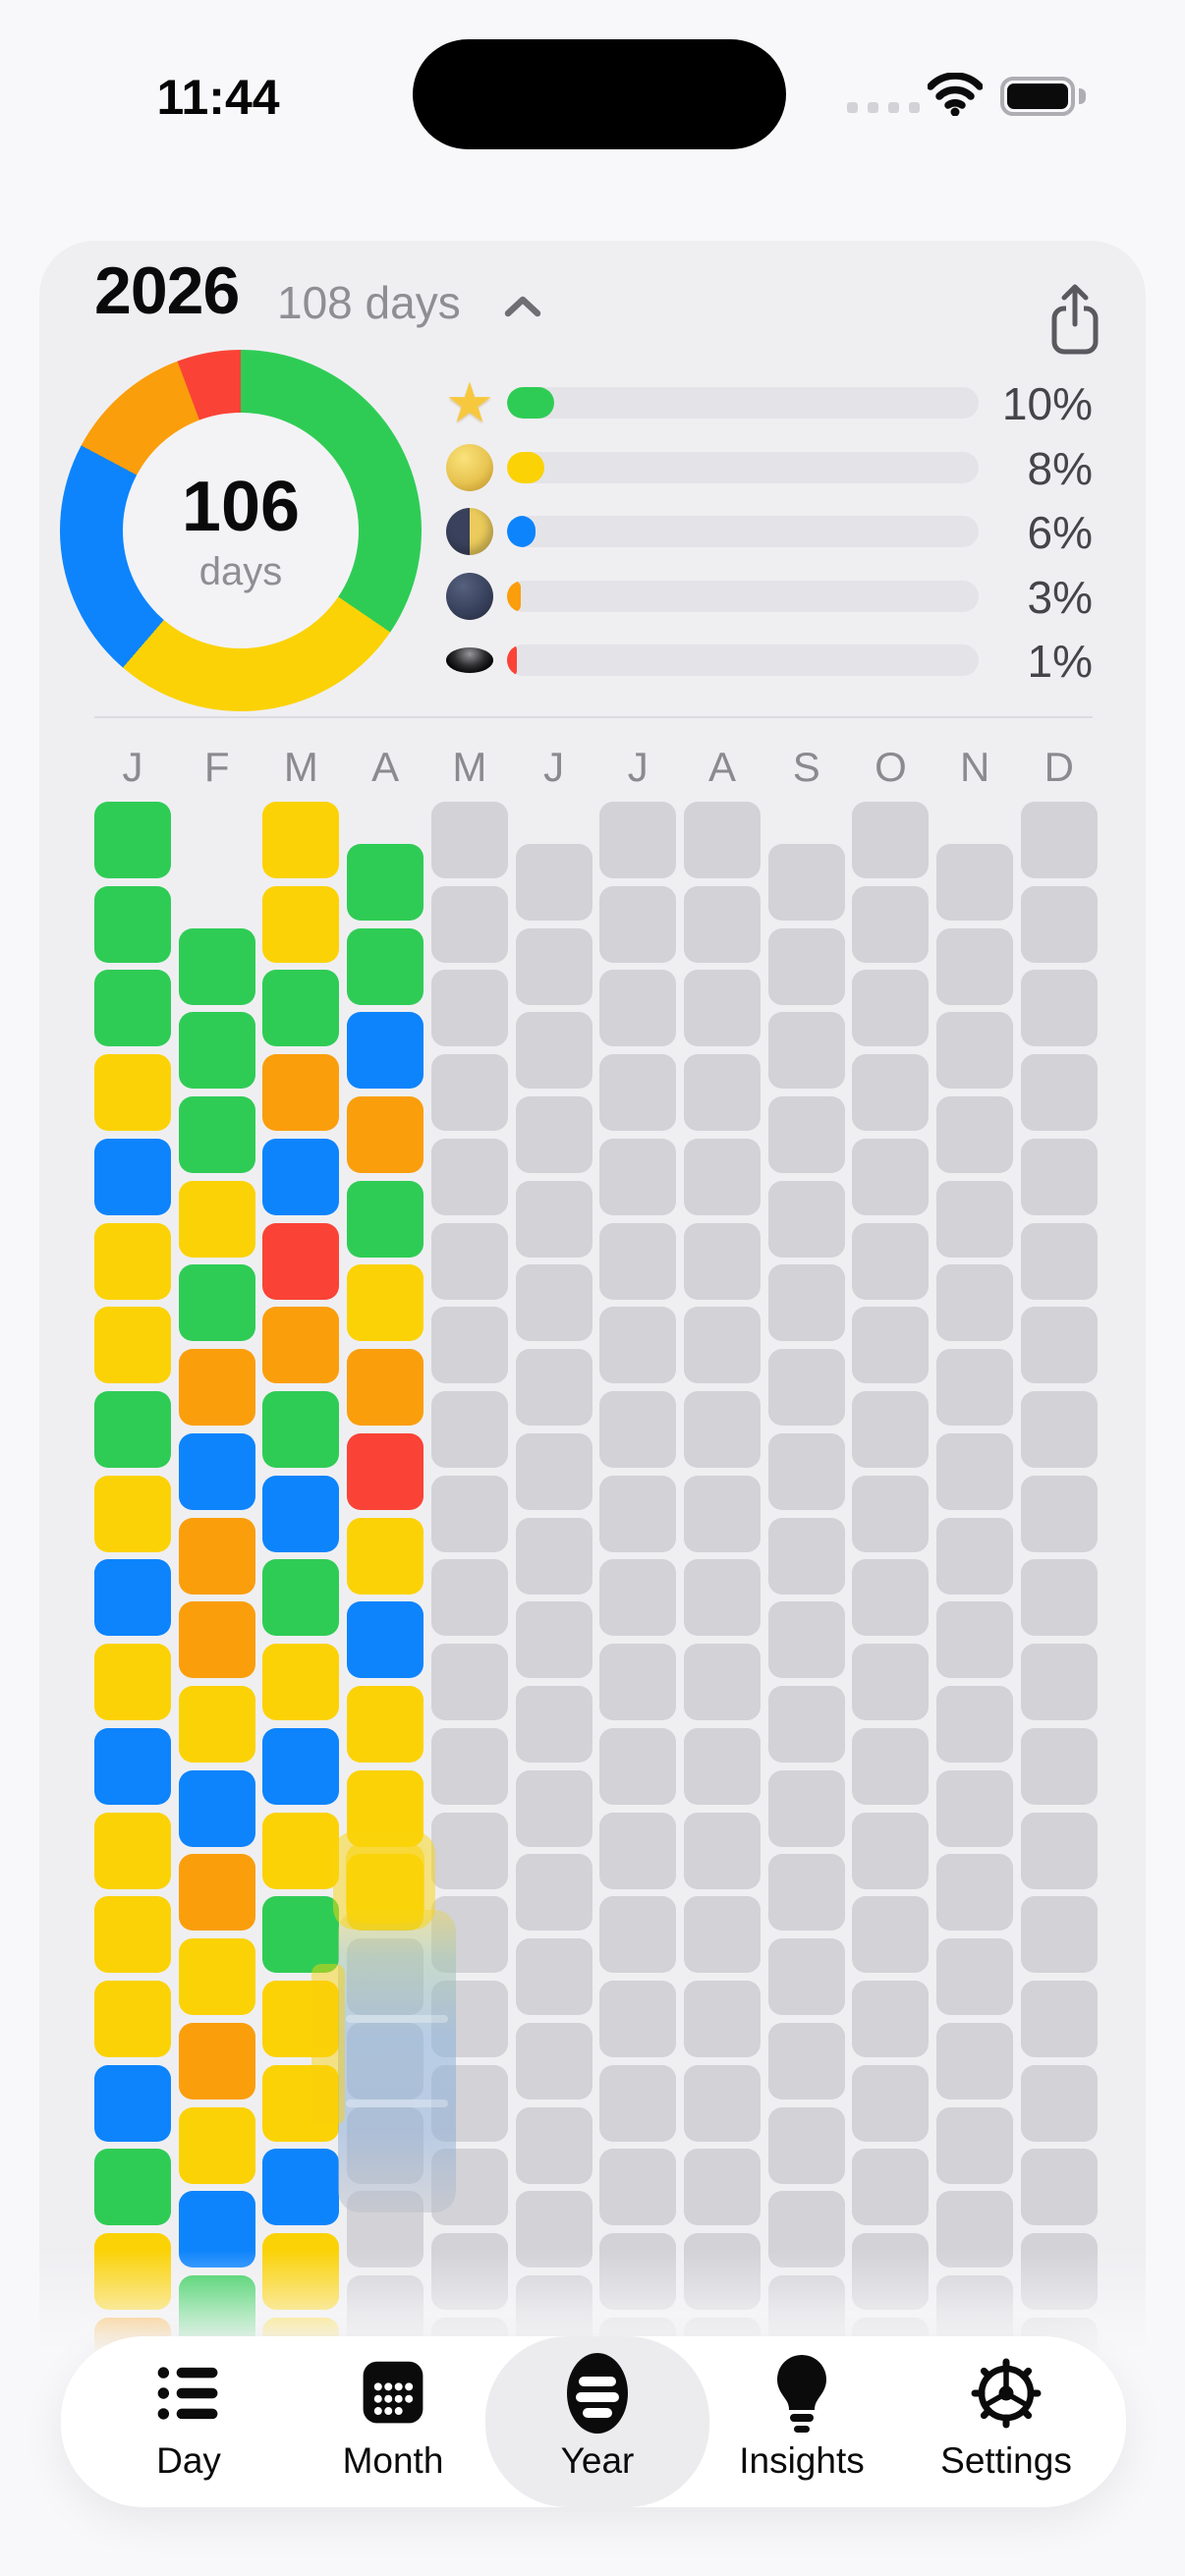 The height and width of the screenshot is (2576, 1185). Describe the element at coordinates (189, 2422) in the screenshot. I see `tab-day: Day` at that location.